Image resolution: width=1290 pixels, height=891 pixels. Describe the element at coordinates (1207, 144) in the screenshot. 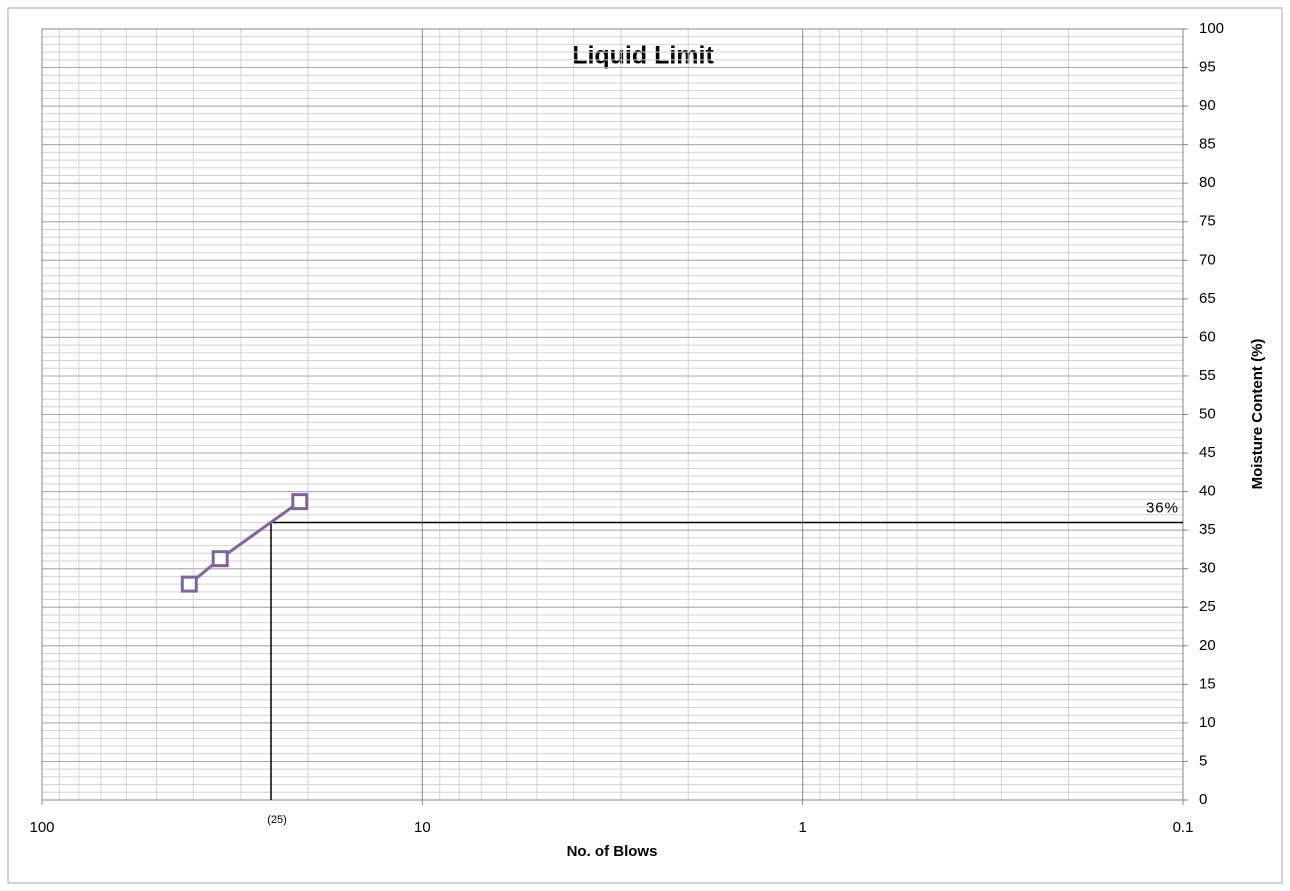

I see `y-tick-label: 85` at that location.